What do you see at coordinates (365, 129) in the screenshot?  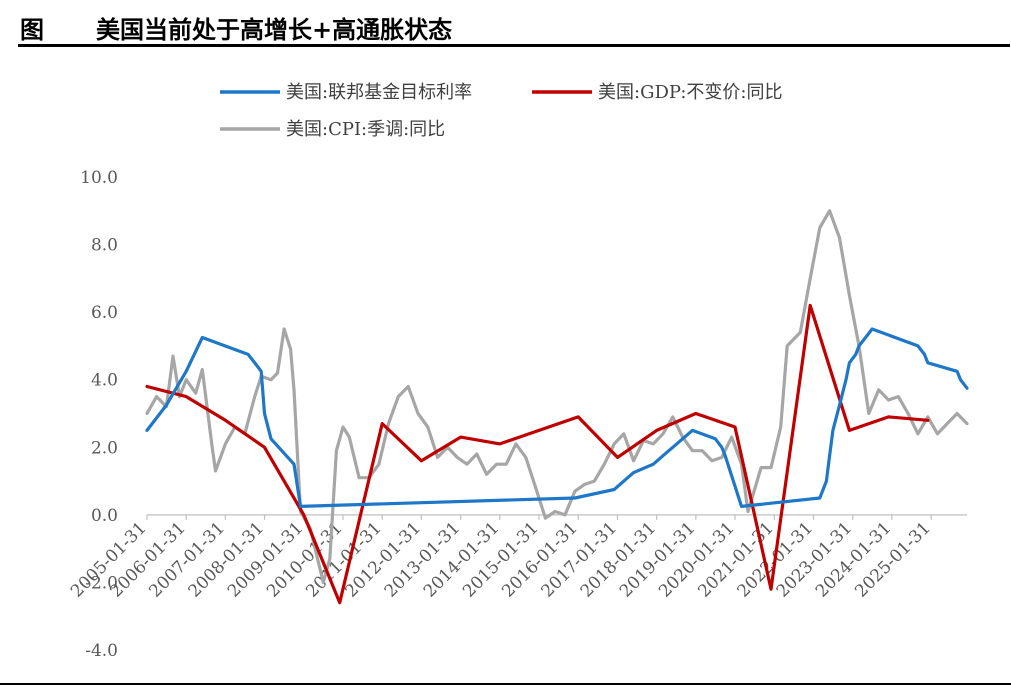 I see `legend-label-cpi: 美国:CPI:季调:同比` at bounding box center [365, 129].